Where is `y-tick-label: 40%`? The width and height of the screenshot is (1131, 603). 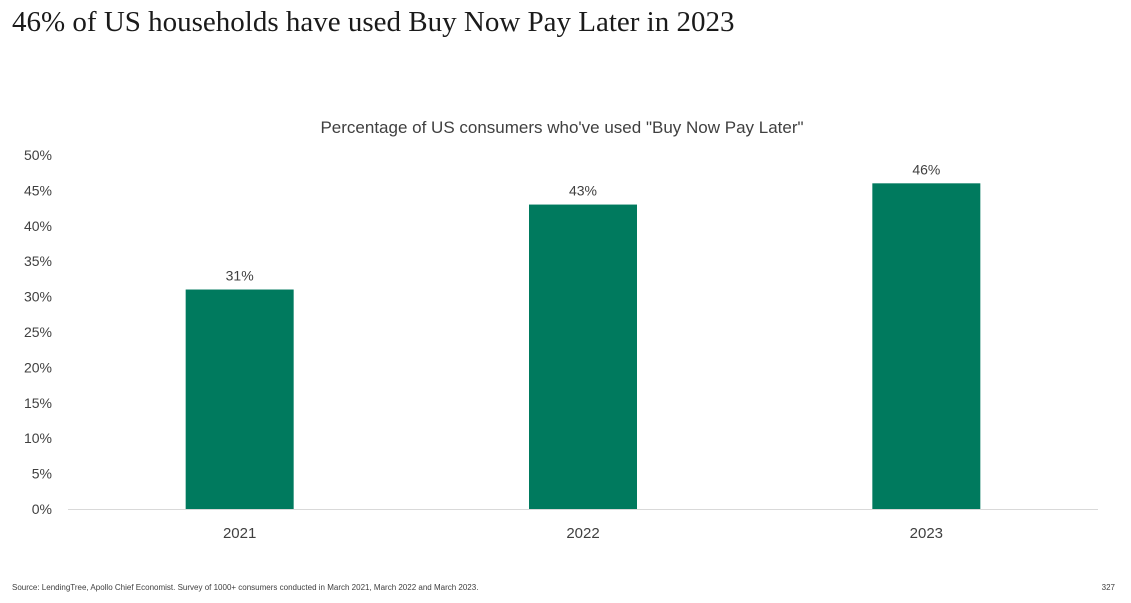 y-tick-label: 40% is located at coordinates (38, 226).